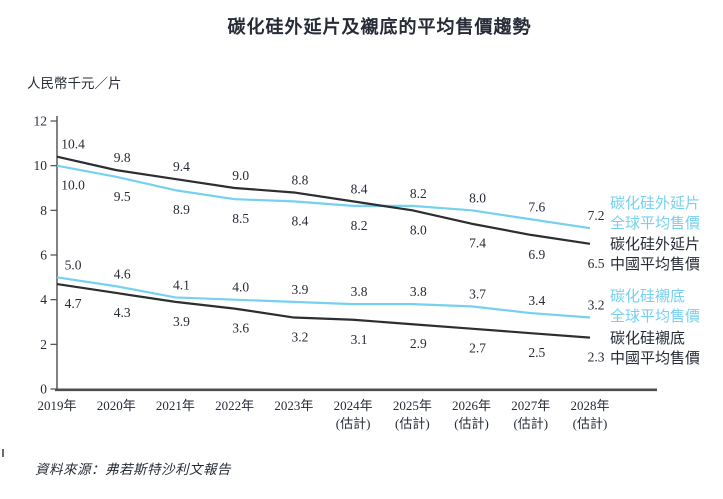  I want to click on point-label: 10.4, so click(73, 144).